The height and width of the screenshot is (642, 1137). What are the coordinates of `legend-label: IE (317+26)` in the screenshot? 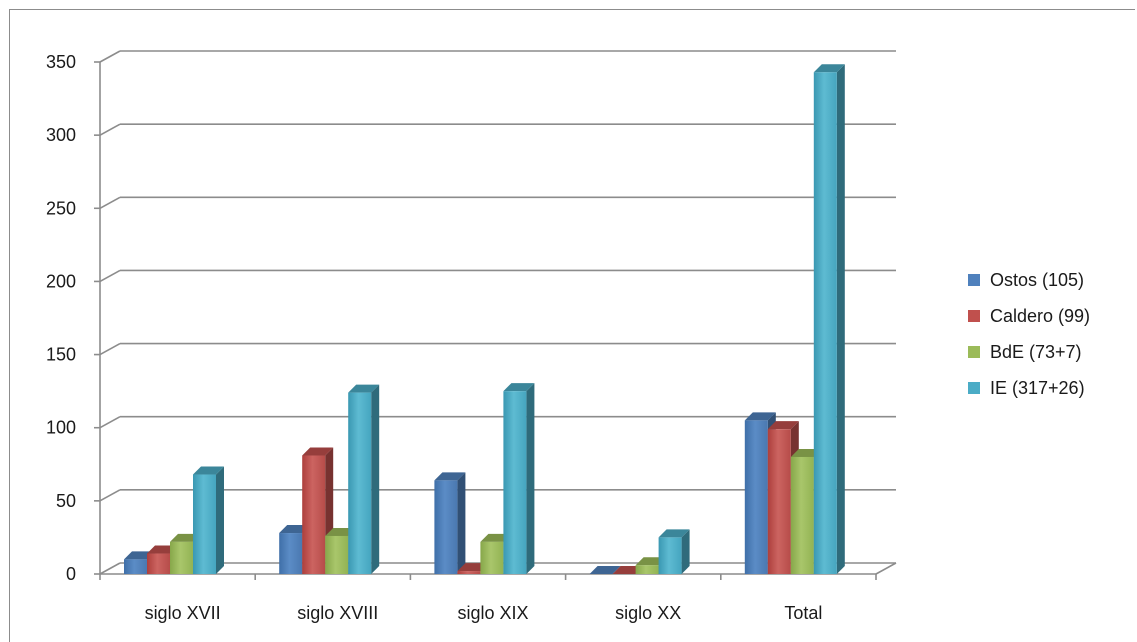 It's located at (1037, 388).